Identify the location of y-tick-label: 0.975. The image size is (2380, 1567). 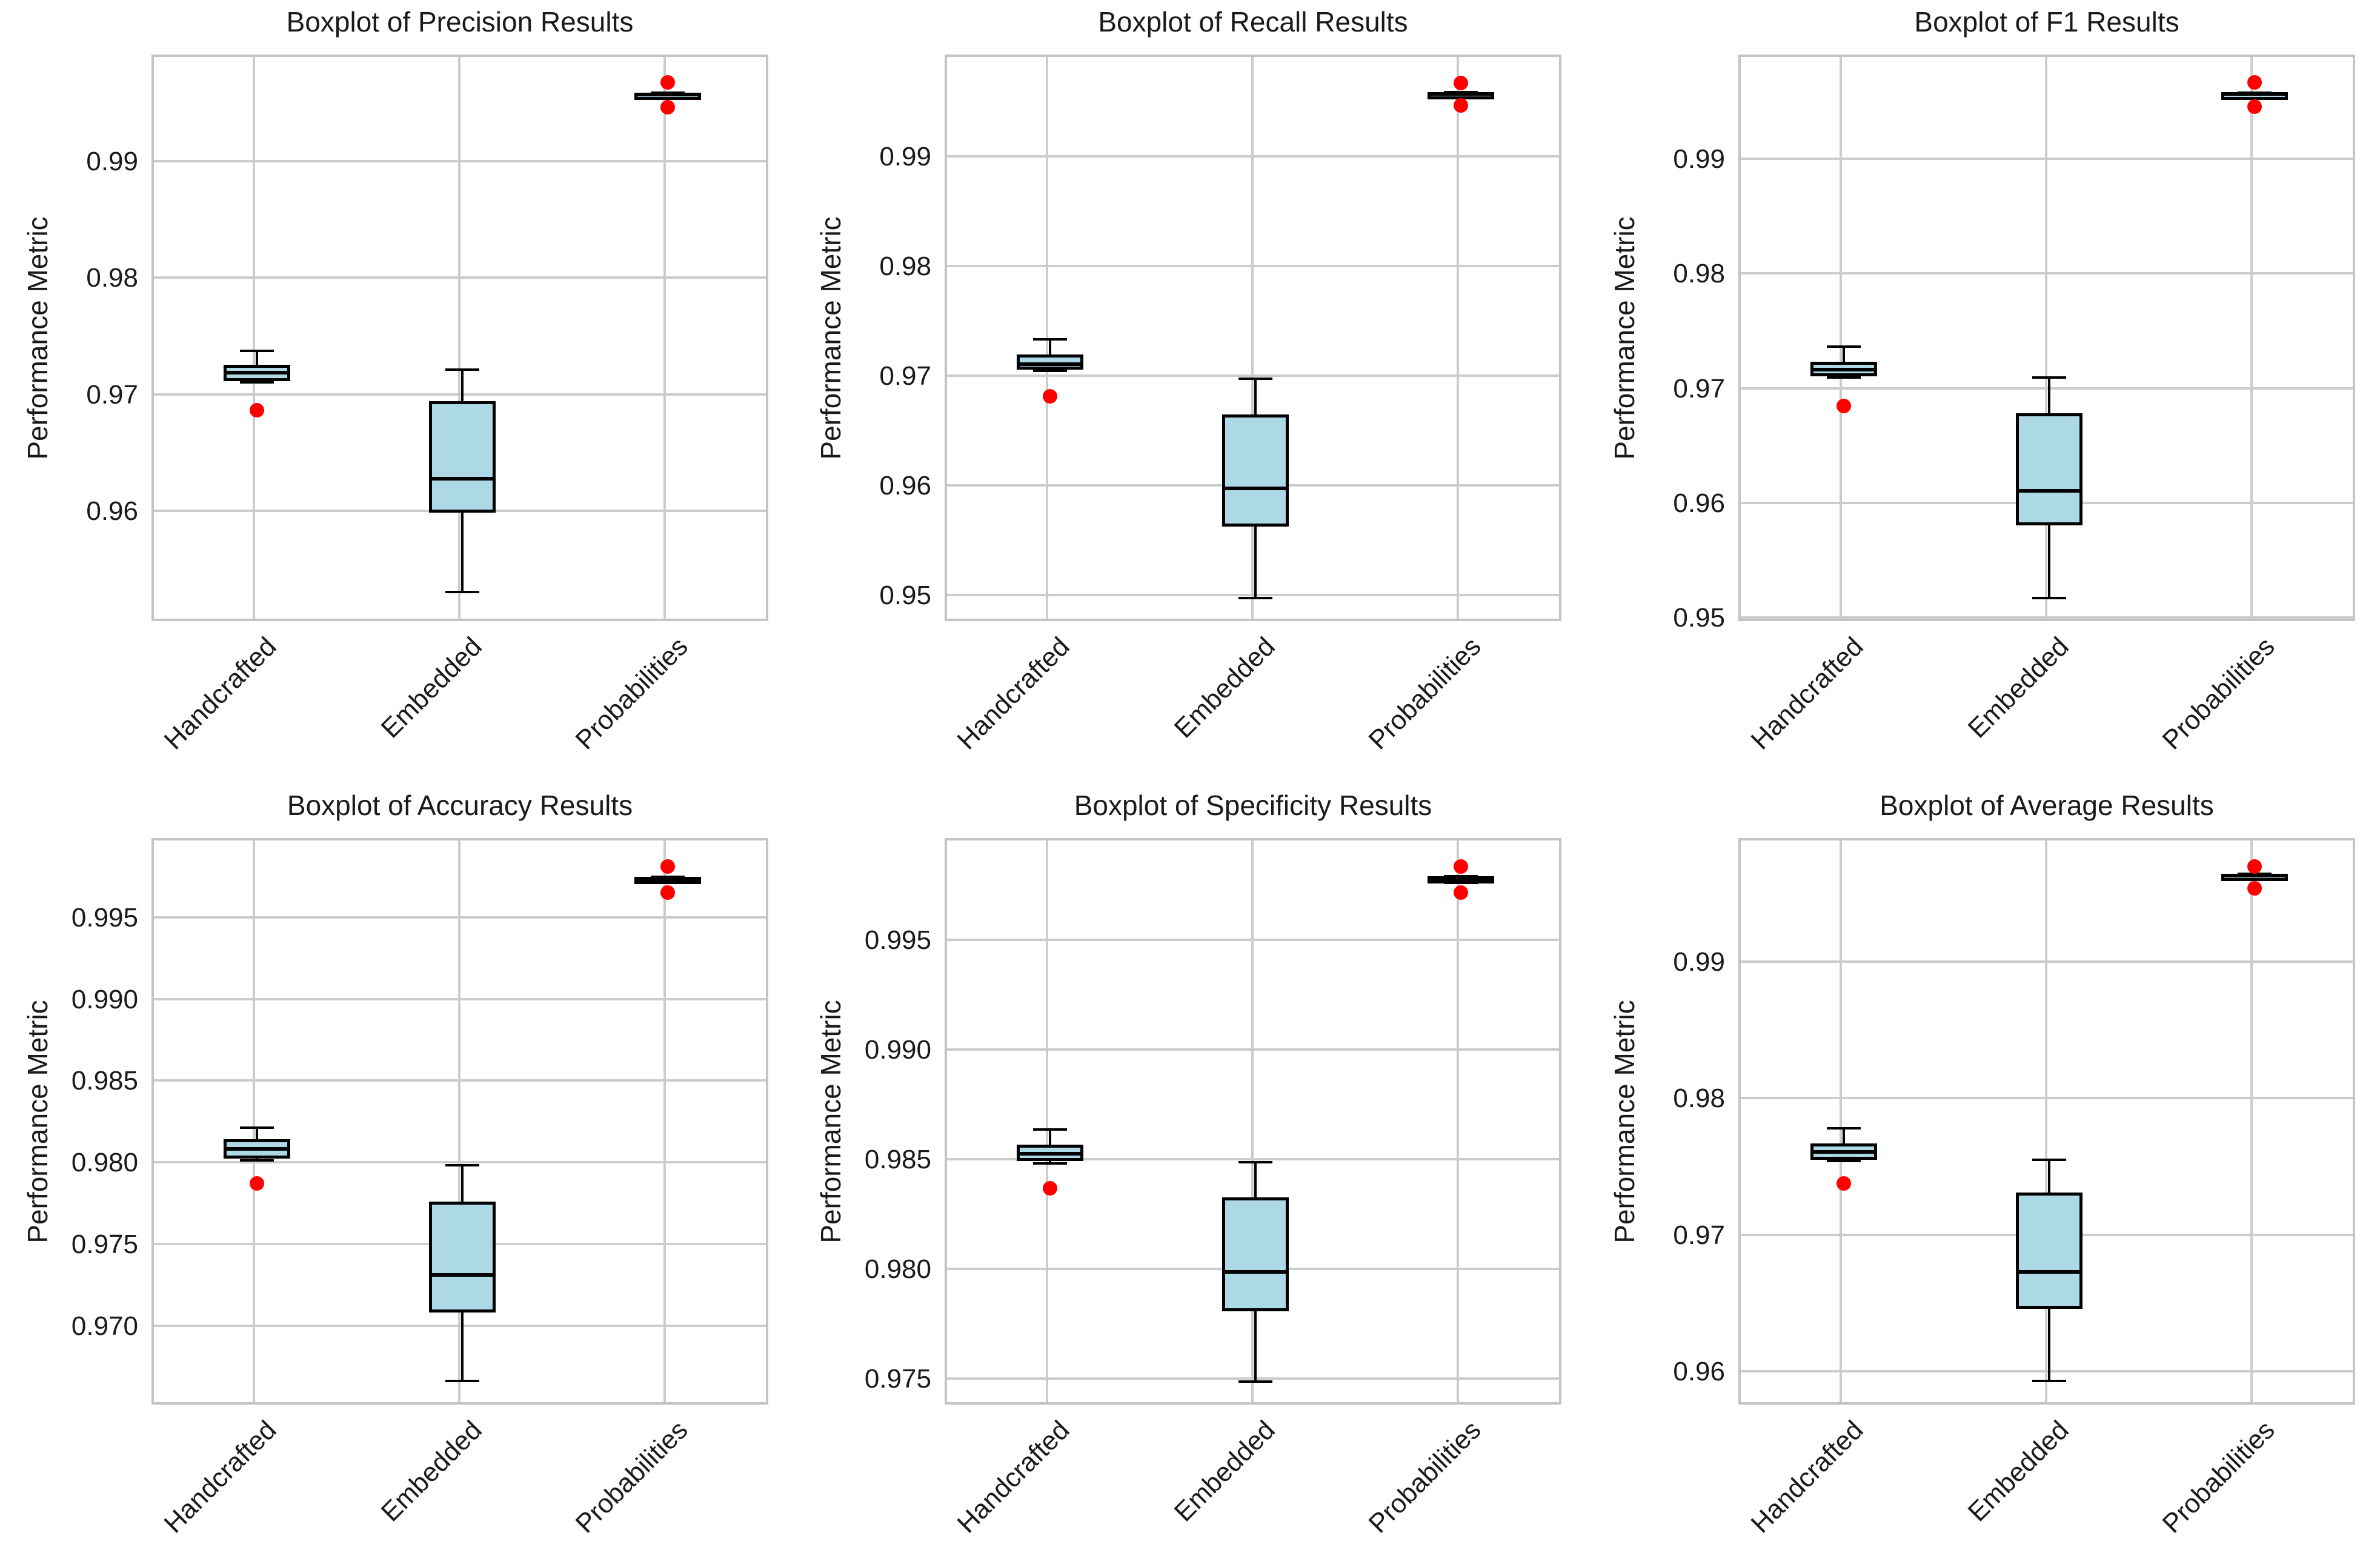
(897, 1379).